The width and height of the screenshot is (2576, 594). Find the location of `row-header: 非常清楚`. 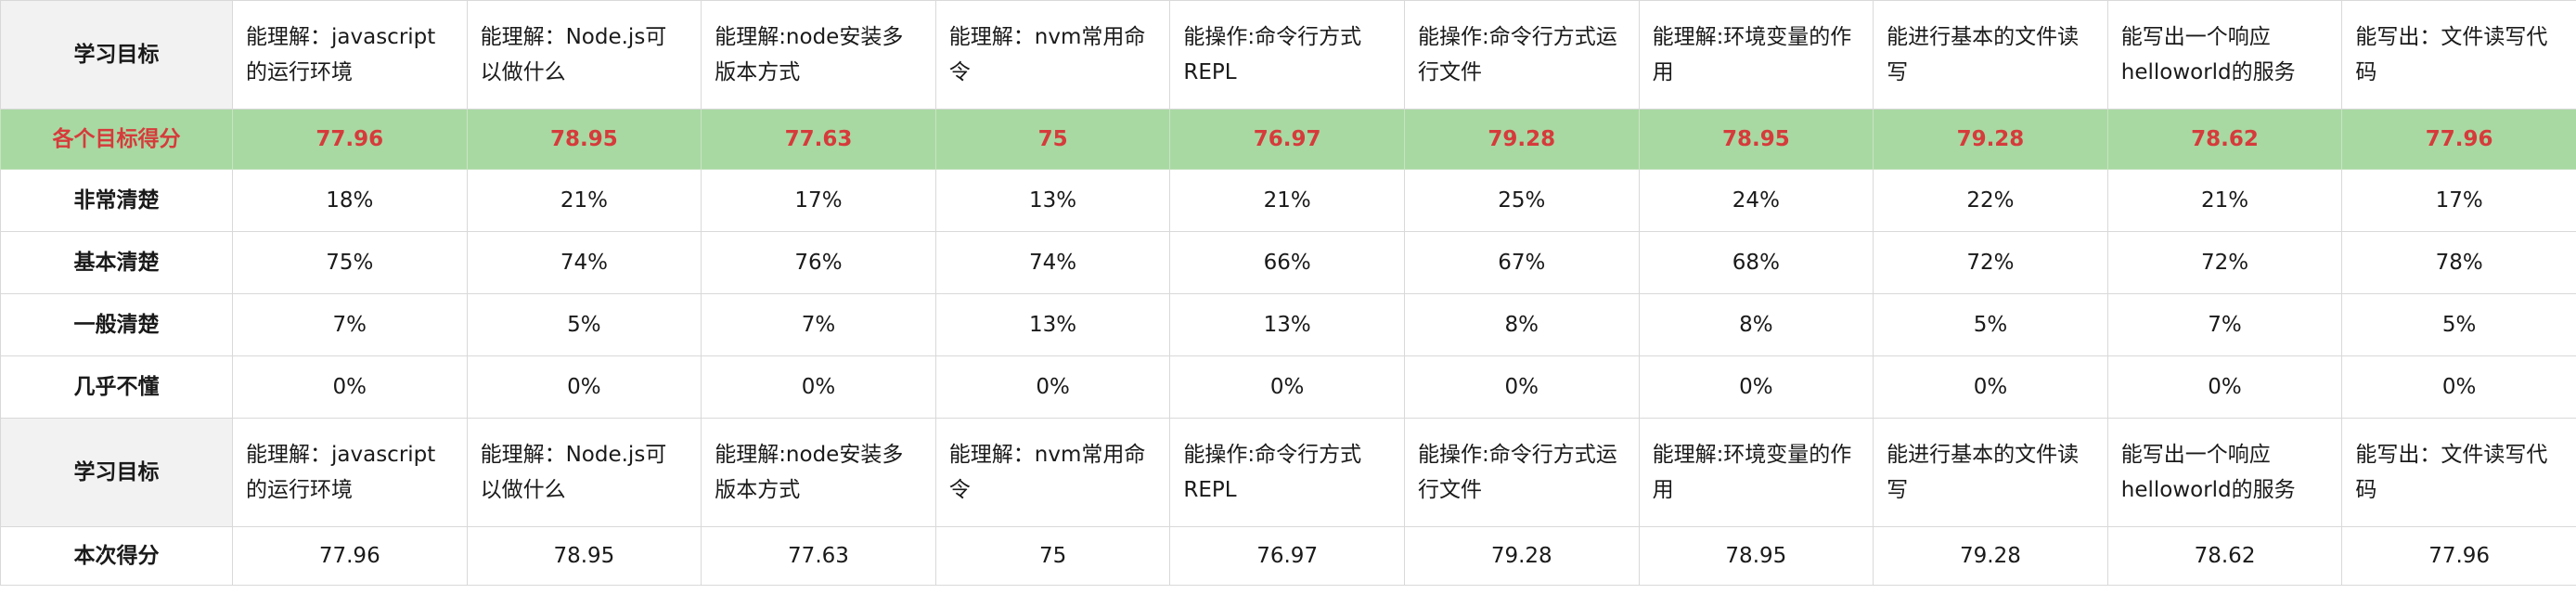

row-header: 非常清楚 is located at coordinates (117, 200).